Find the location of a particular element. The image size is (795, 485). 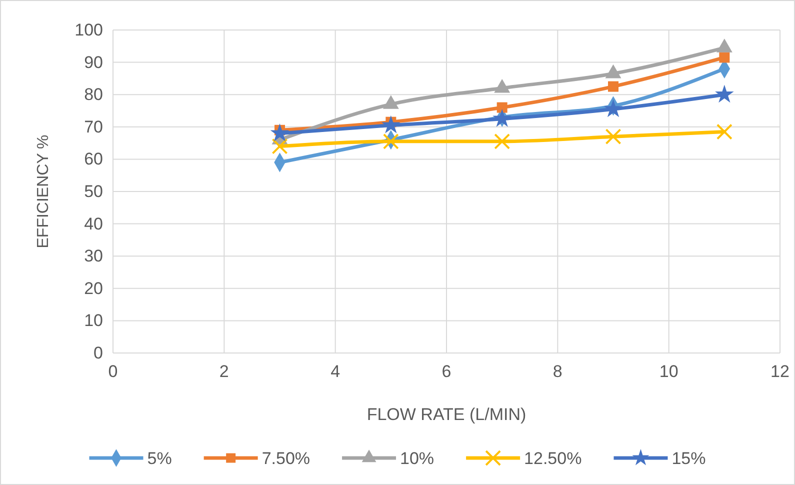

legend-label: 7.50% is located at coordinates (286, 458).